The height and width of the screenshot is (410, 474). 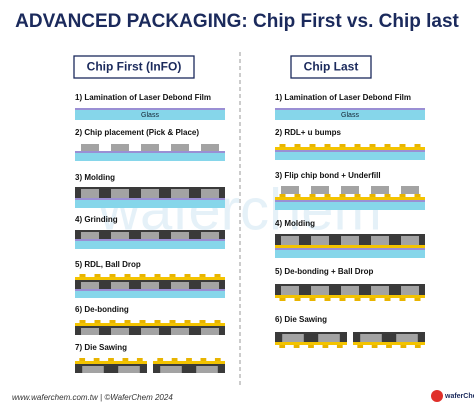 I want to click on step-label: 5) De-bonding + Ball Drop, so click(x=324, y=271).